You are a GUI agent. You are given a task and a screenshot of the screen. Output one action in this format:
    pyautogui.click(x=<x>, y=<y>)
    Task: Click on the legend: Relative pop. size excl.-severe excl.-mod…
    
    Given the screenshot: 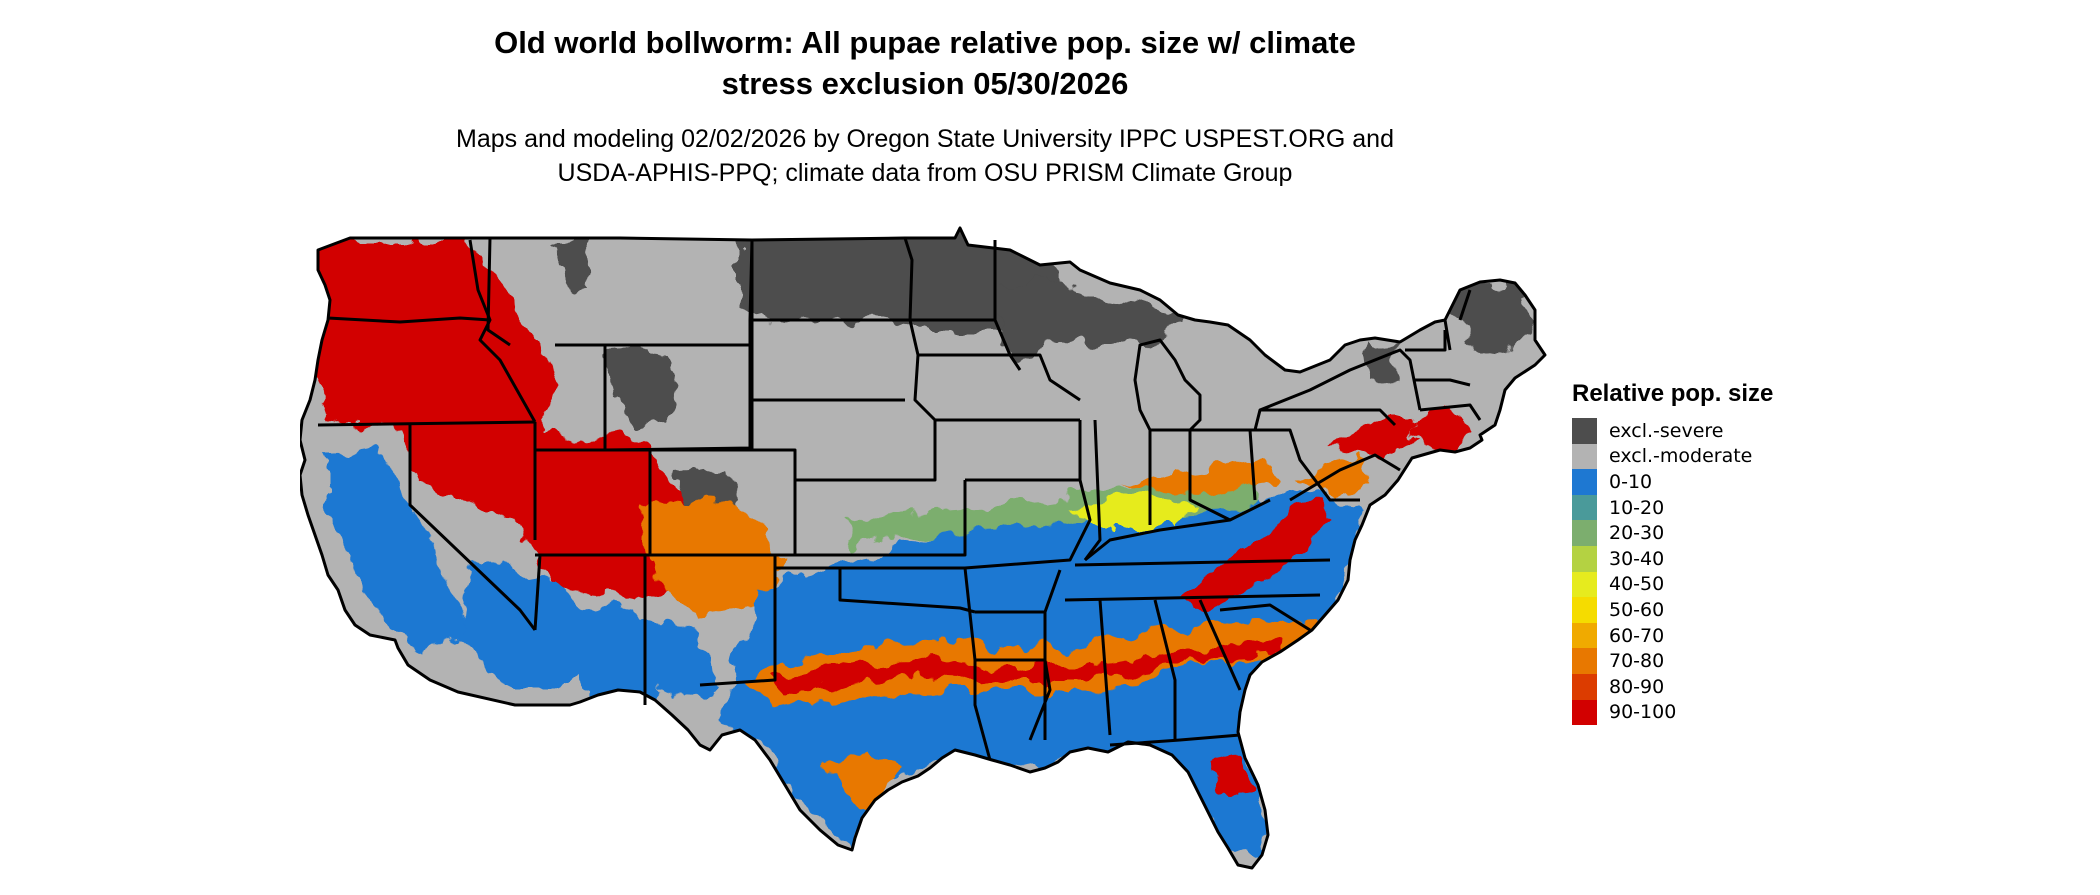 What is the action you would take?
    pyautogui.click(x=1673, y=553)
    